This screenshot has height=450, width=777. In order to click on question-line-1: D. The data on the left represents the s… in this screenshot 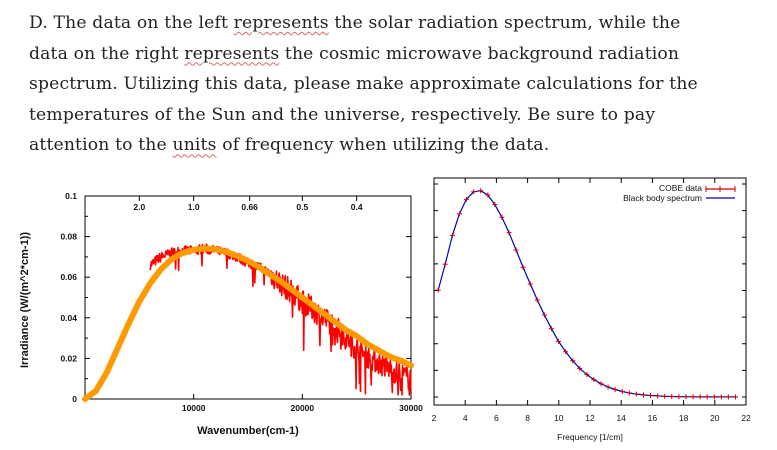, I will do `click(355, 23)`.